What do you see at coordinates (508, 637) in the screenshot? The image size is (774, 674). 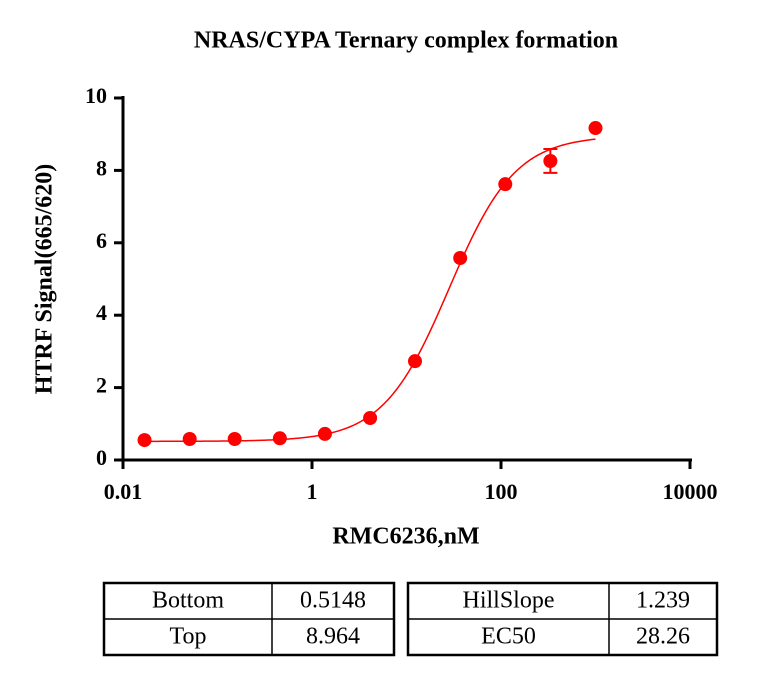 I see `table-cell: EC50` at bounding box center [508, 637].